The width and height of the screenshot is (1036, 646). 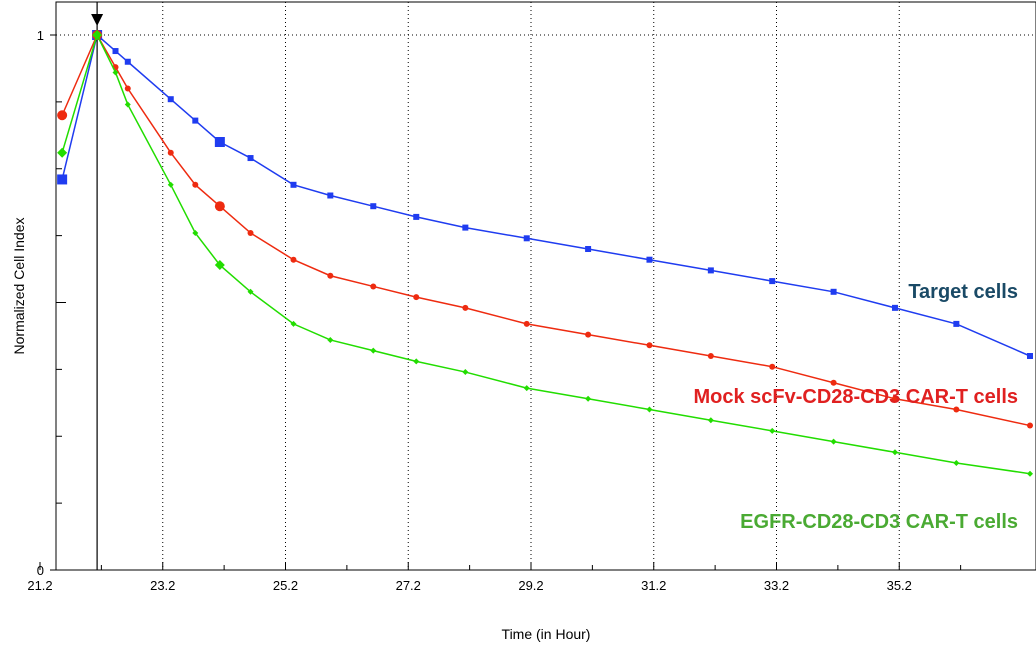 What do you see at coordinates (285, 585) in the screenshot?
I see `x-tick-label: 25.2` at bounding box center [285, 585].